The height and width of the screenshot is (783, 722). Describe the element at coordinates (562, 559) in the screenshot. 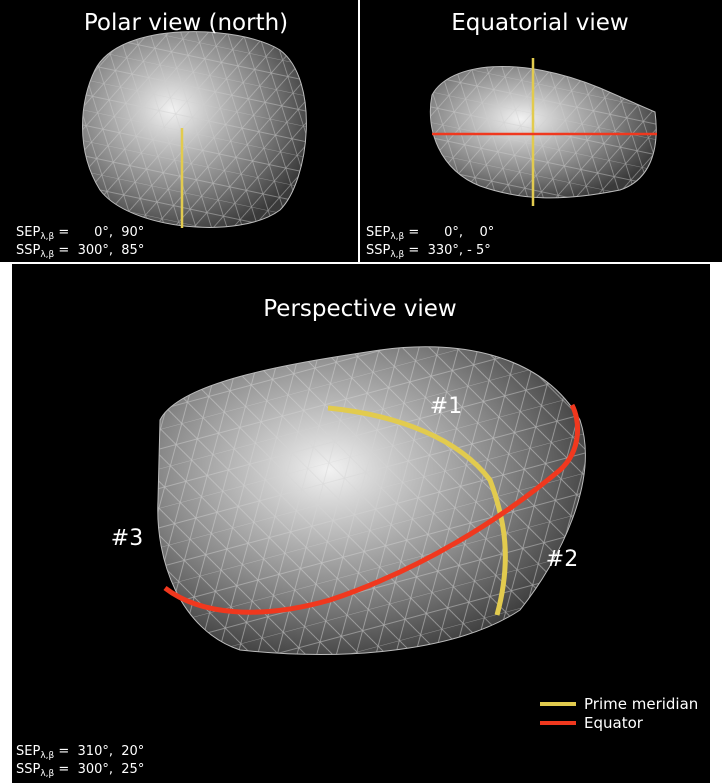

I see `region-label: #2` at that location.